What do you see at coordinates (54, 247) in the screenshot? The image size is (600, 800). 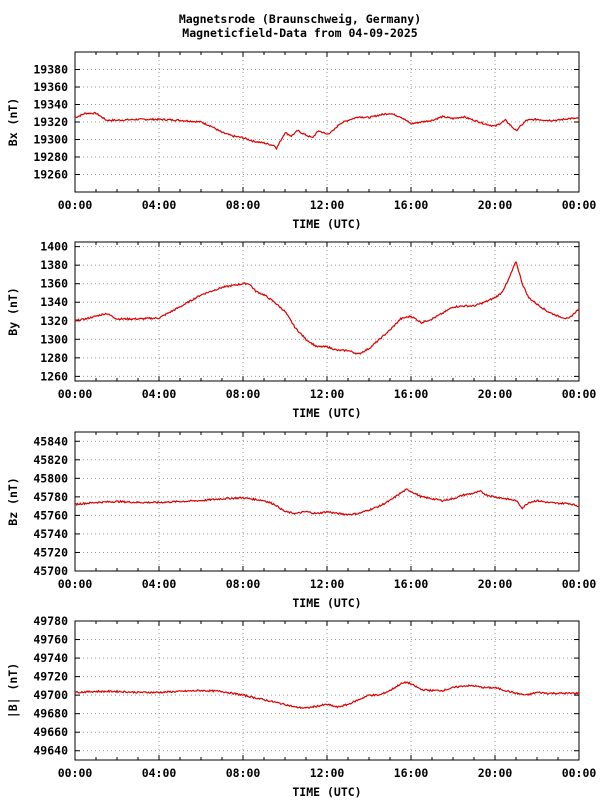 I see `y-tick-label: 1400` at bounding box center [54, 247].